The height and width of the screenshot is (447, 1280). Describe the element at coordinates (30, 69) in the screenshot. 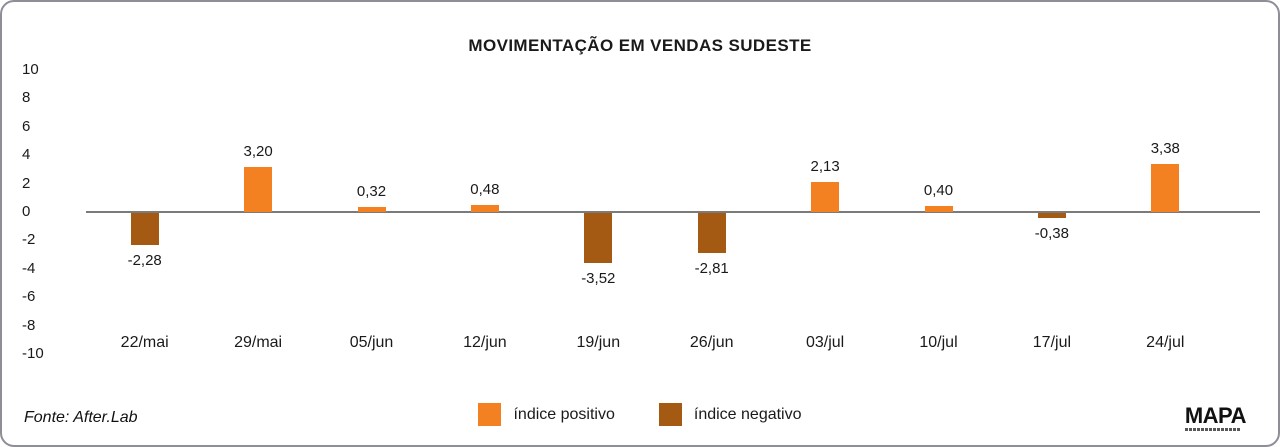

I see `y-axis-tick-label: 10` at that location.